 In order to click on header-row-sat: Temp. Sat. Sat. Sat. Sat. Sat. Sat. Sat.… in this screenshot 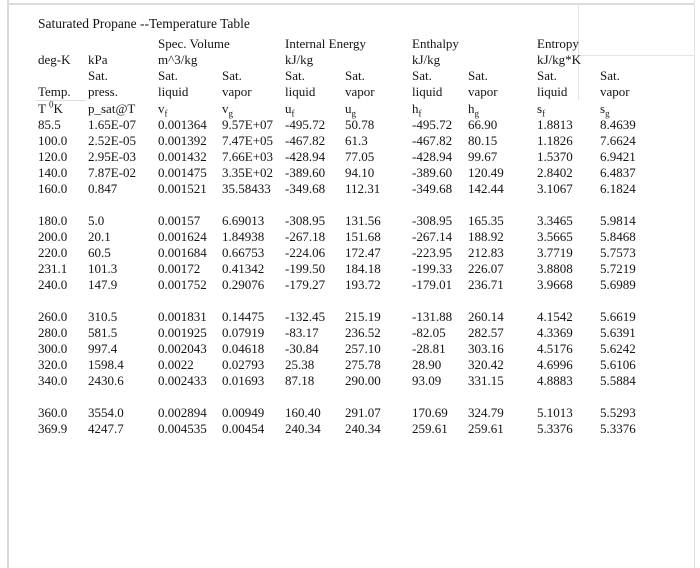, I will do `click(346, 84)`.